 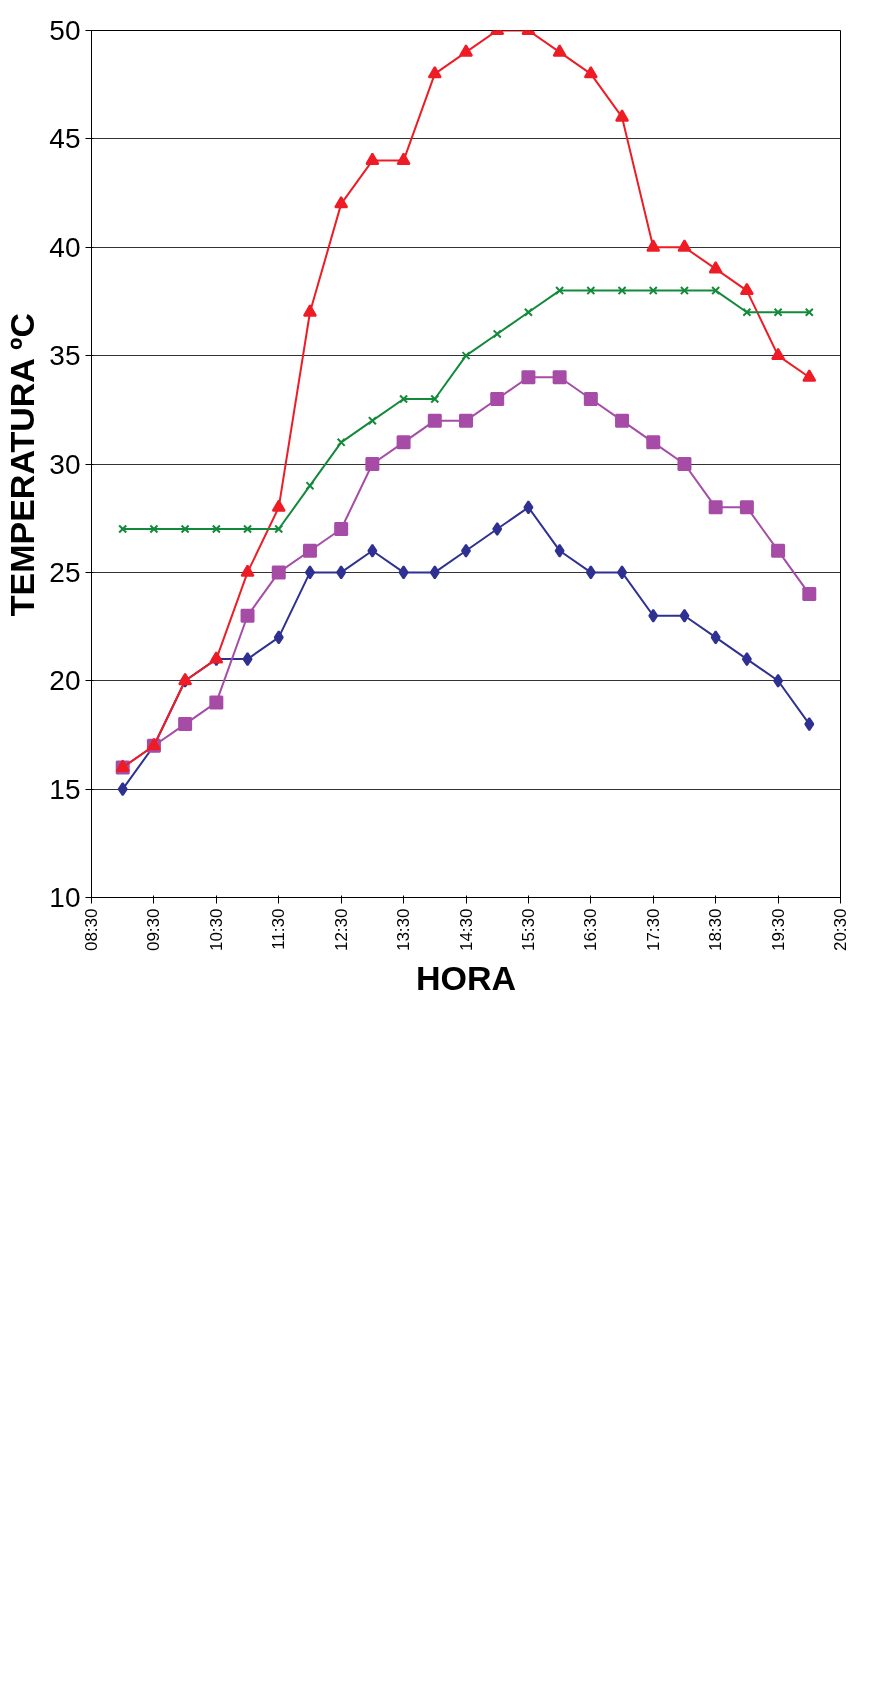 I want to click on x-tick-label: 12:30, so click(x=341, y=930).